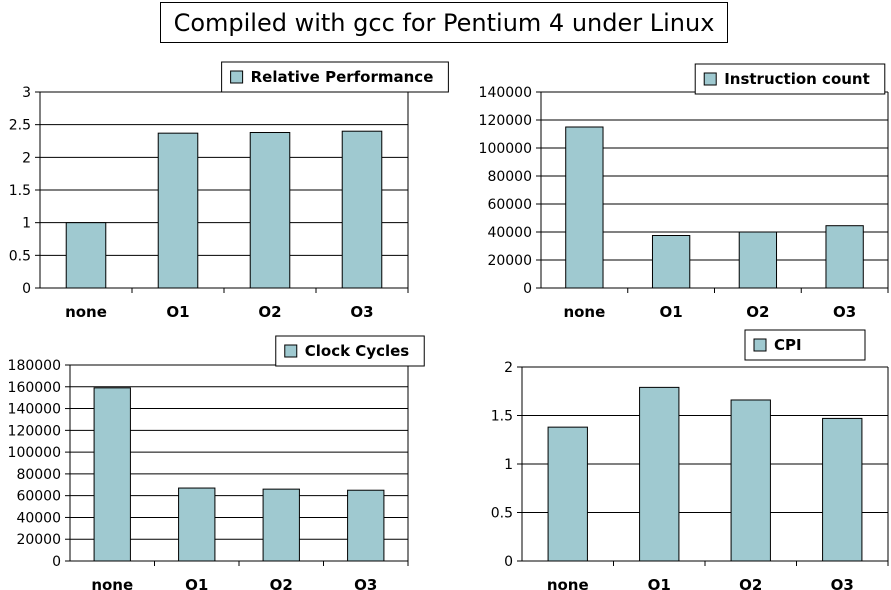  What do you see at coordinates (788, 345) in the screenshot?
I see `legend-label: CPI` at bounding box center [788, 345].